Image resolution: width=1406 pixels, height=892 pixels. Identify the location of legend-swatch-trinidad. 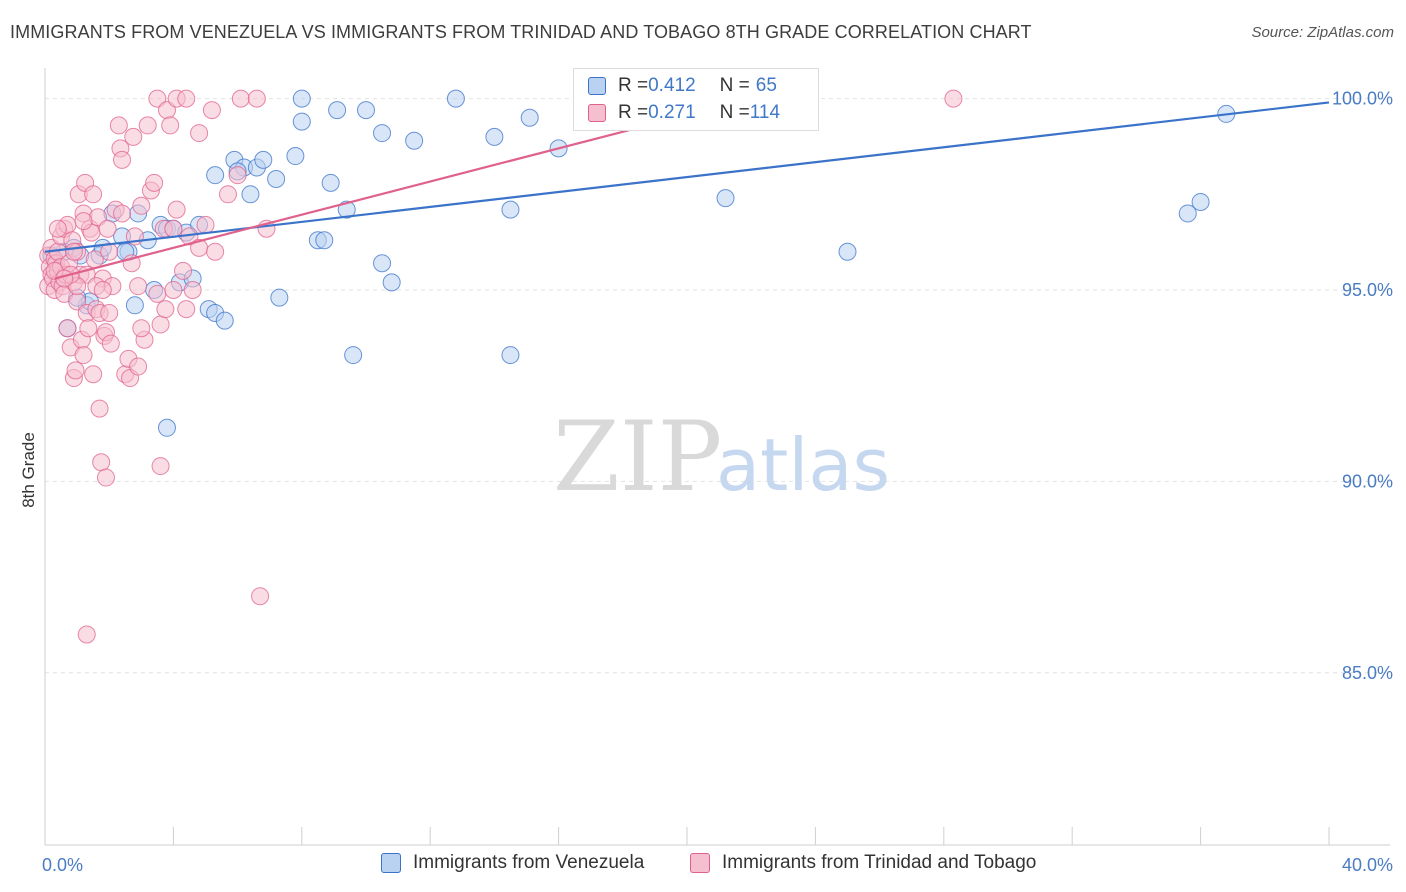
(700, 863).